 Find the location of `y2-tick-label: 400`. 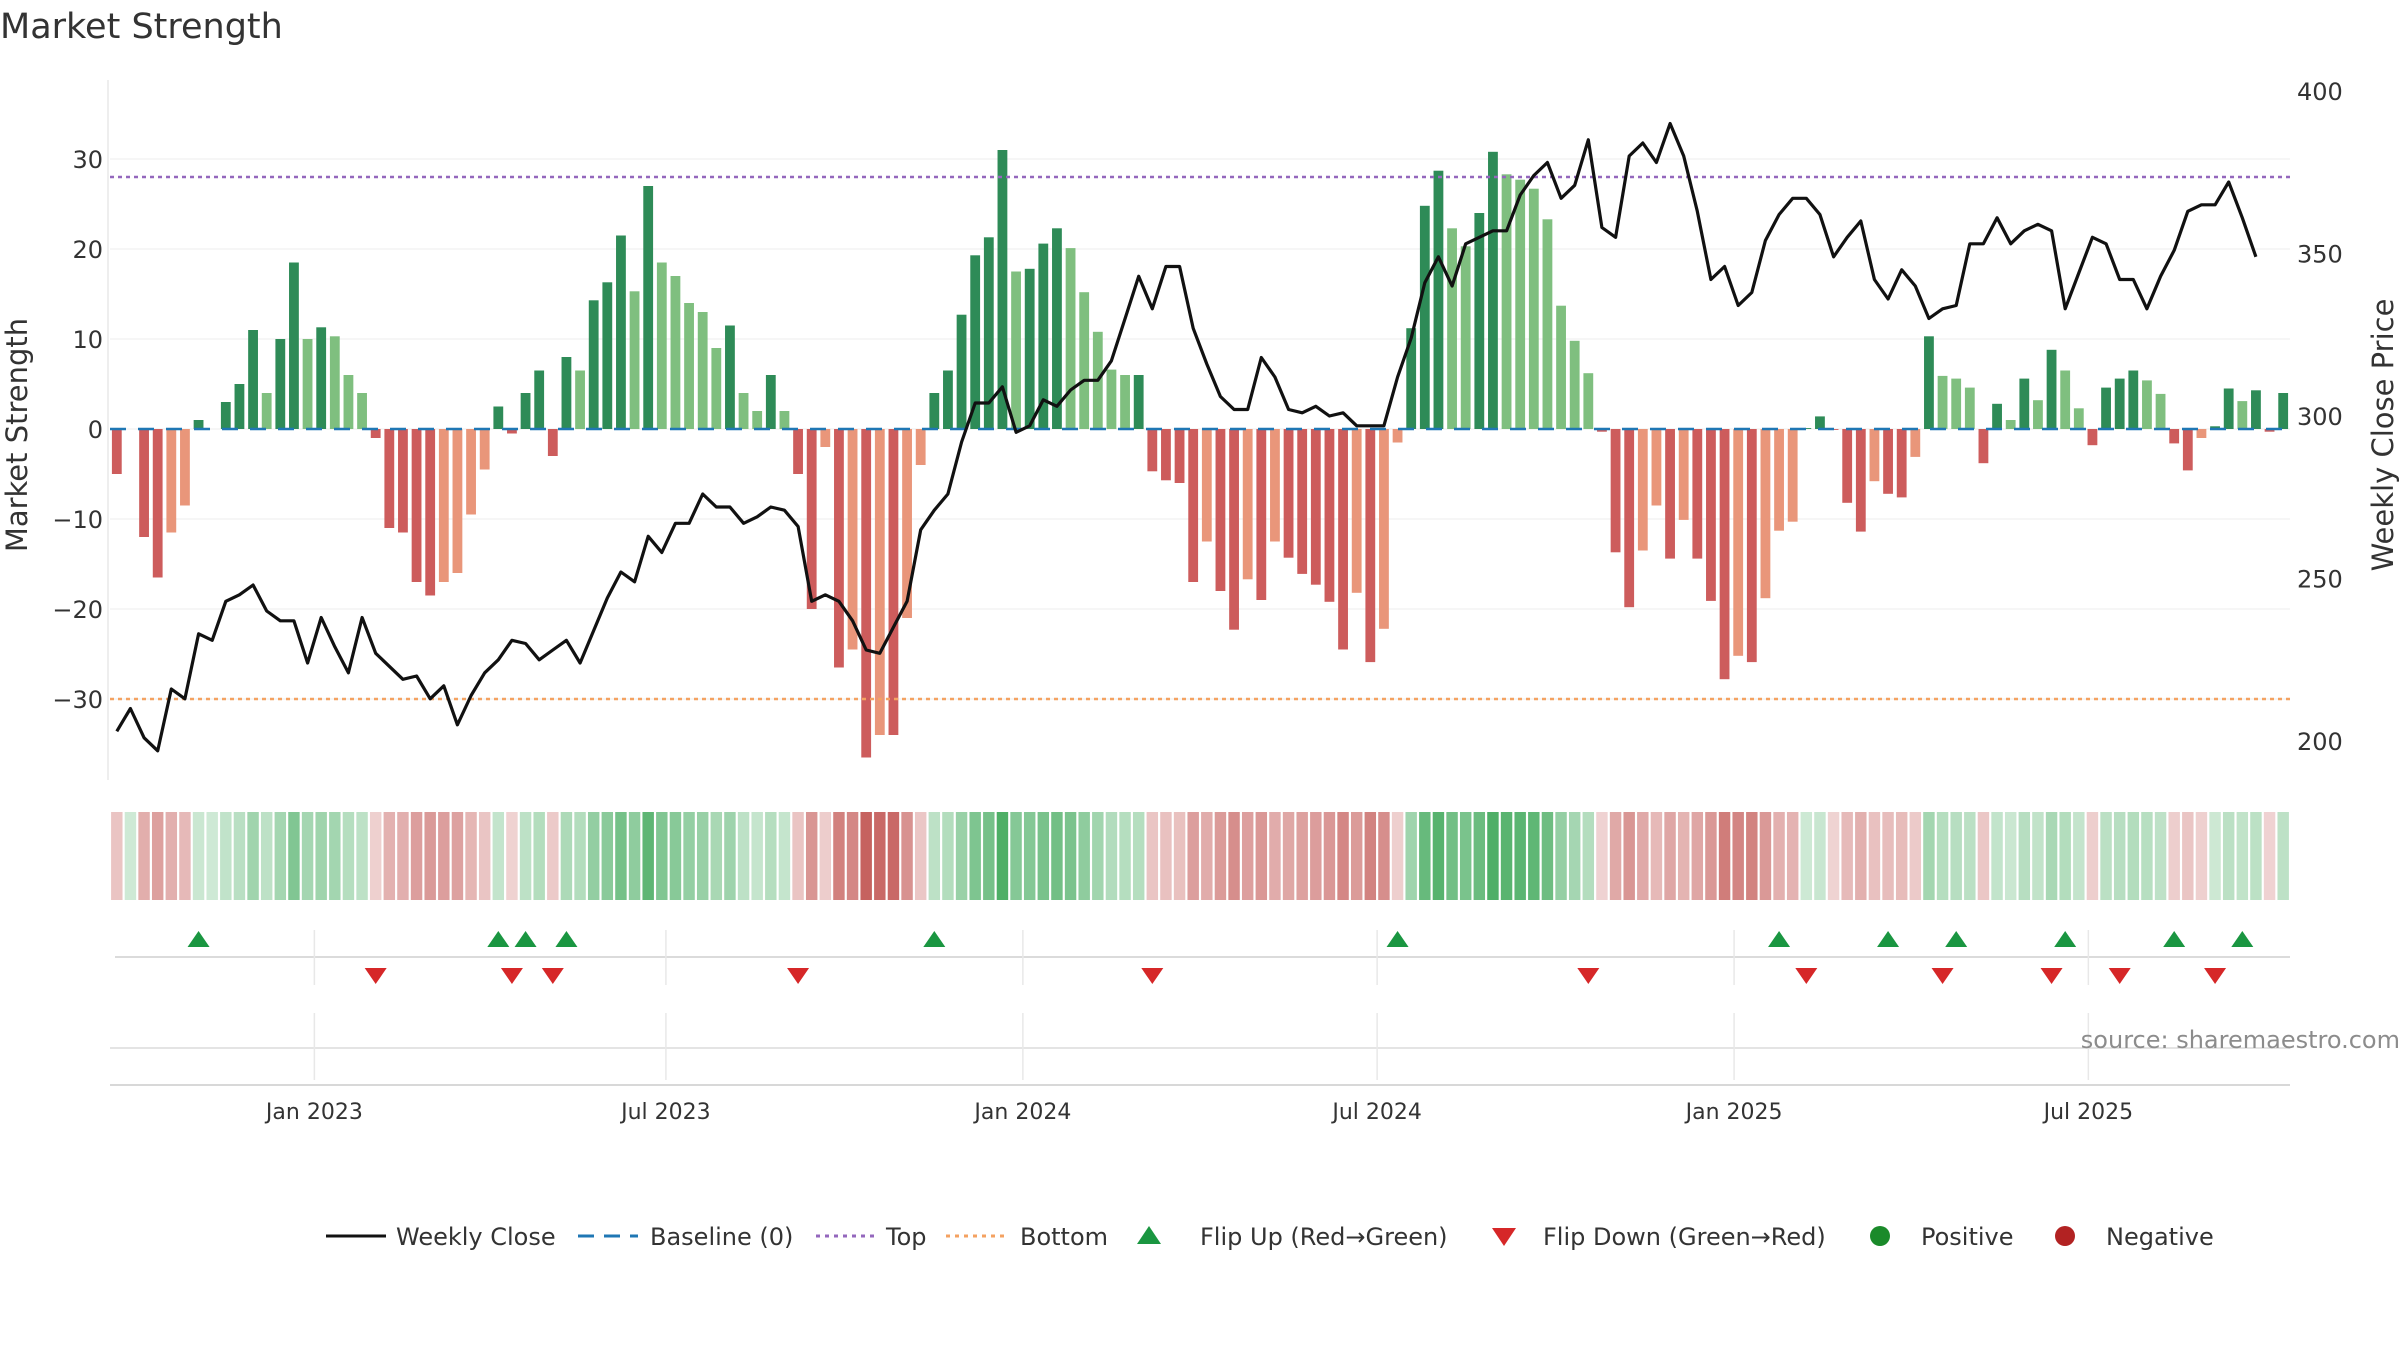

y2-tick-label: 400 is located at coordinates (2320, 92).